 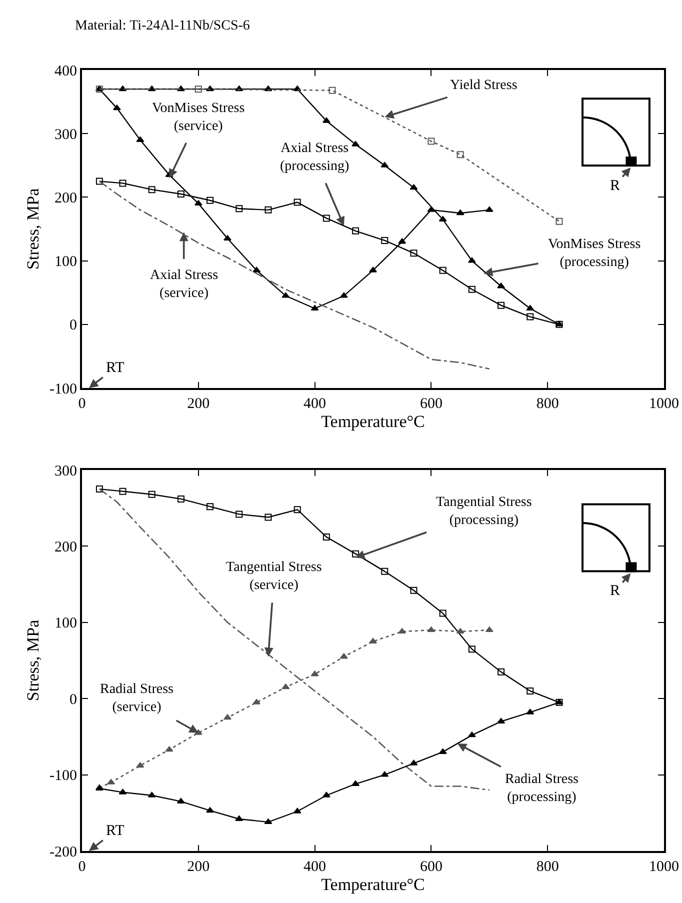 I want to click on annotation: Axial Stress (service), so click(x=184, y=285).